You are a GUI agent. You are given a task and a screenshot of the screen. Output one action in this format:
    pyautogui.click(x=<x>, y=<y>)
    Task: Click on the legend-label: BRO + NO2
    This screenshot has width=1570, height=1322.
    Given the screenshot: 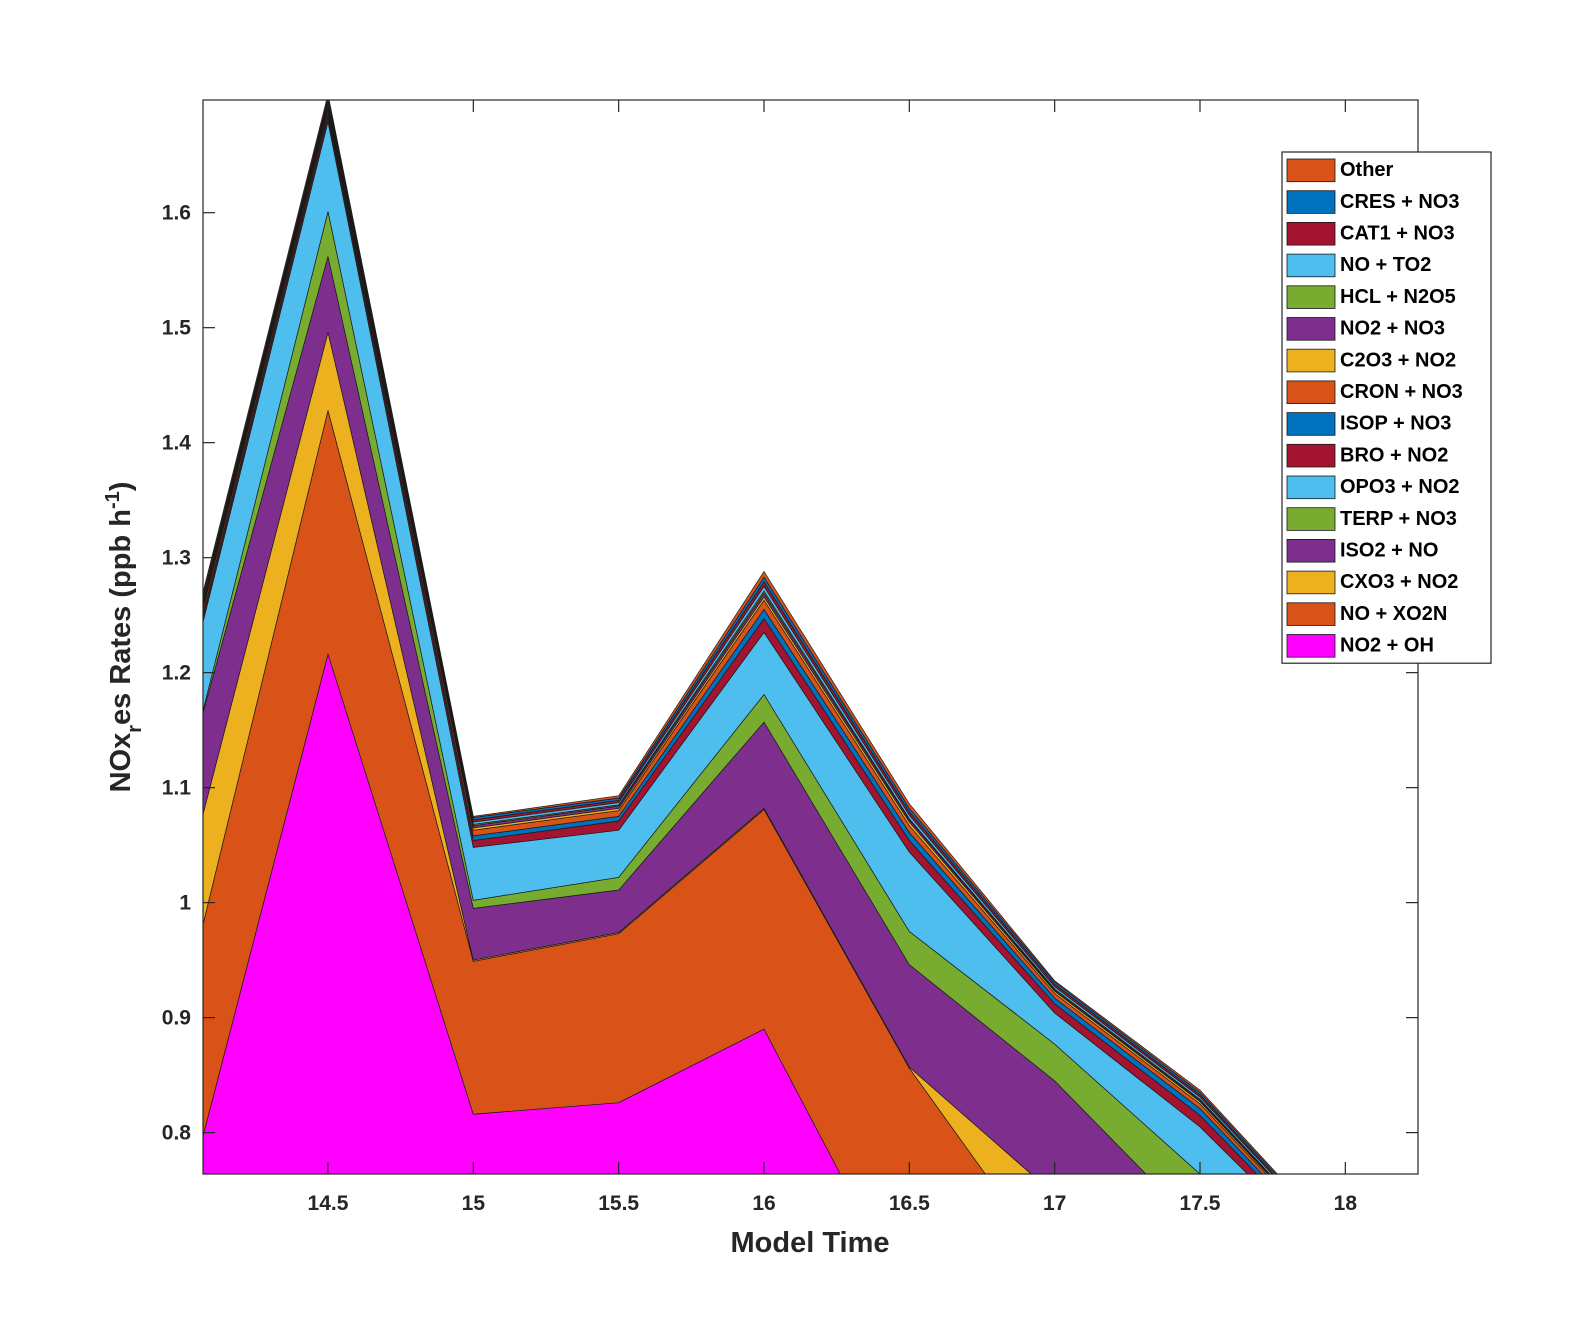 What is the action you would take?
    pyautogui.click(x=1394, y=455)
    